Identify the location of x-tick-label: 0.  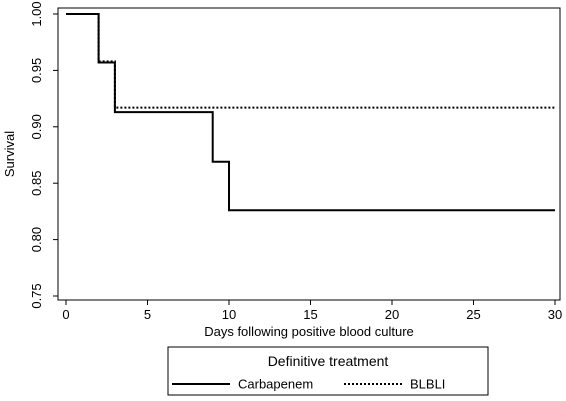
(65, 314).